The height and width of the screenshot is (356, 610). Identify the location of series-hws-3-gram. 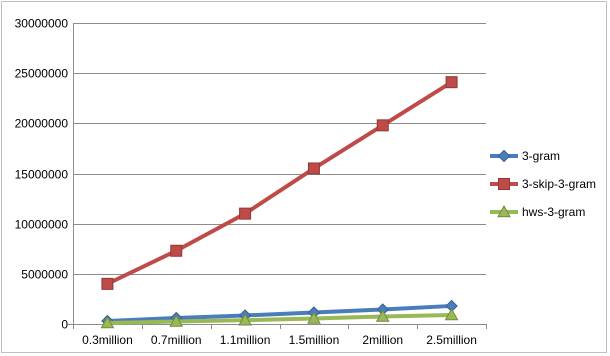
(279, 318).